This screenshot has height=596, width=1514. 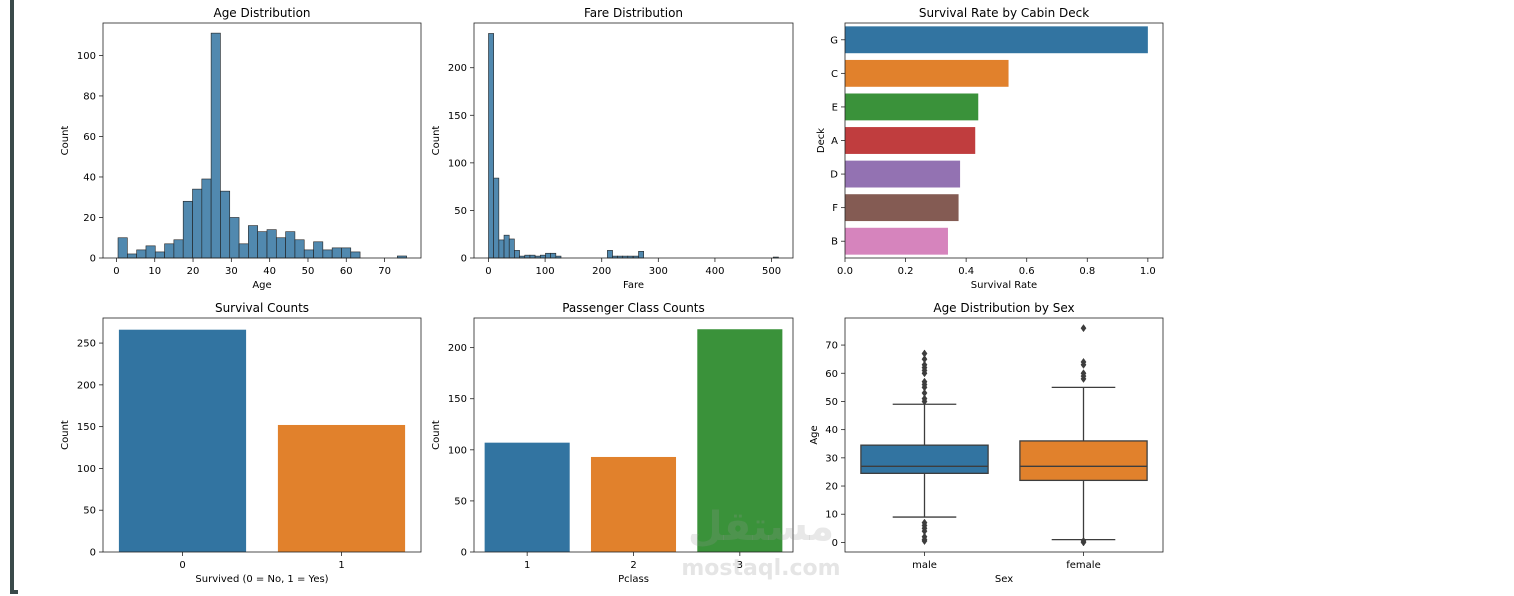 I want to click on survived-ylabel: Count, so click(x=65, y=435).